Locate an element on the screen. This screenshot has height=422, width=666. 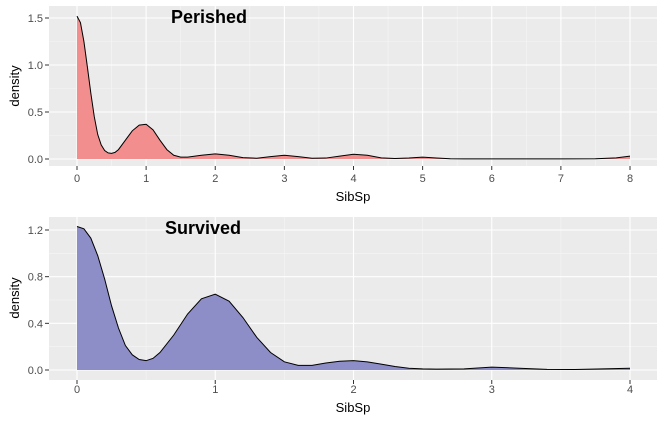
x-tick-label: 5 is located at coordinates (423, 179).